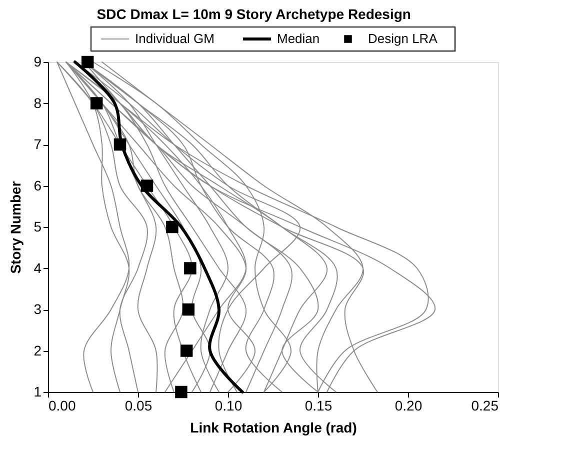 The width and height of the screenshot is (578, 460). I want to click on x-tick-label: 0.05, so click(138, 406).